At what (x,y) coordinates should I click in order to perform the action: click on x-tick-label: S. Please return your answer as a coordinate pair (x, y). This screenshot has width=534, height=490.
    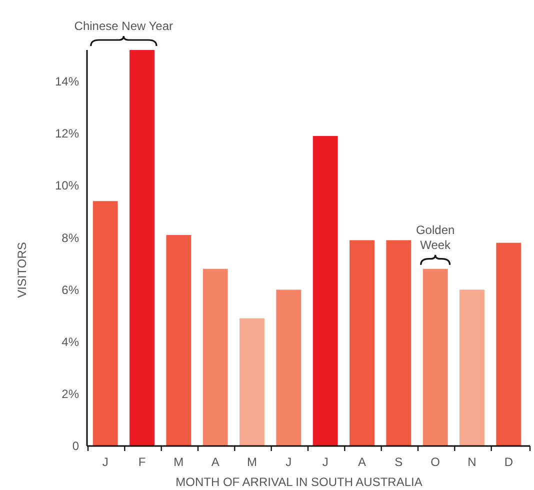
    Looking at the image, I should click on (398, 462).